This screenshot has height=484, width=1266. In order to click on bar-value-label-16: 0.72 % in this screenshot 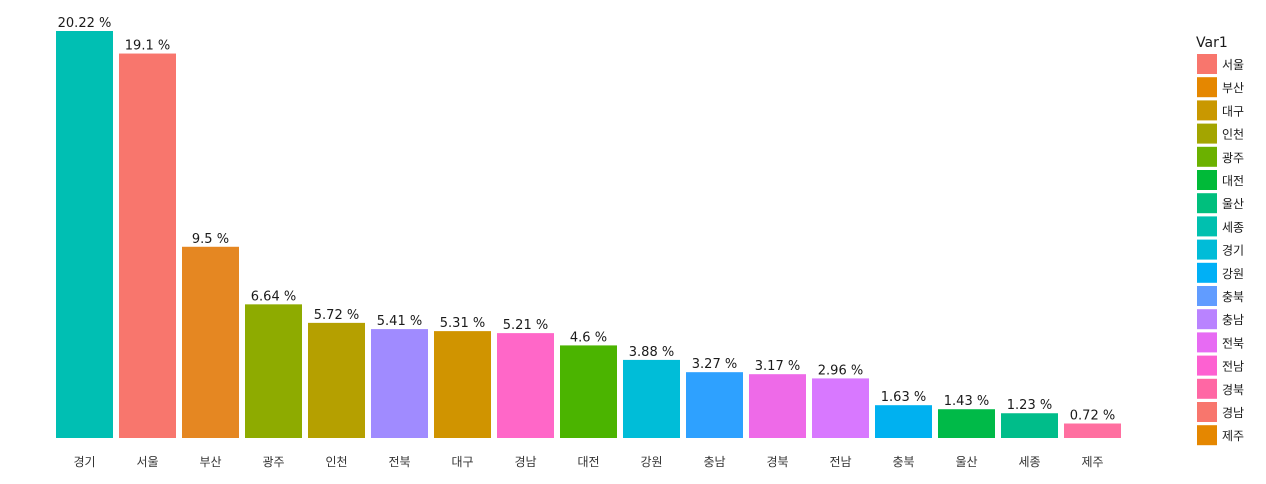, I will do `click(1092, 416)`.